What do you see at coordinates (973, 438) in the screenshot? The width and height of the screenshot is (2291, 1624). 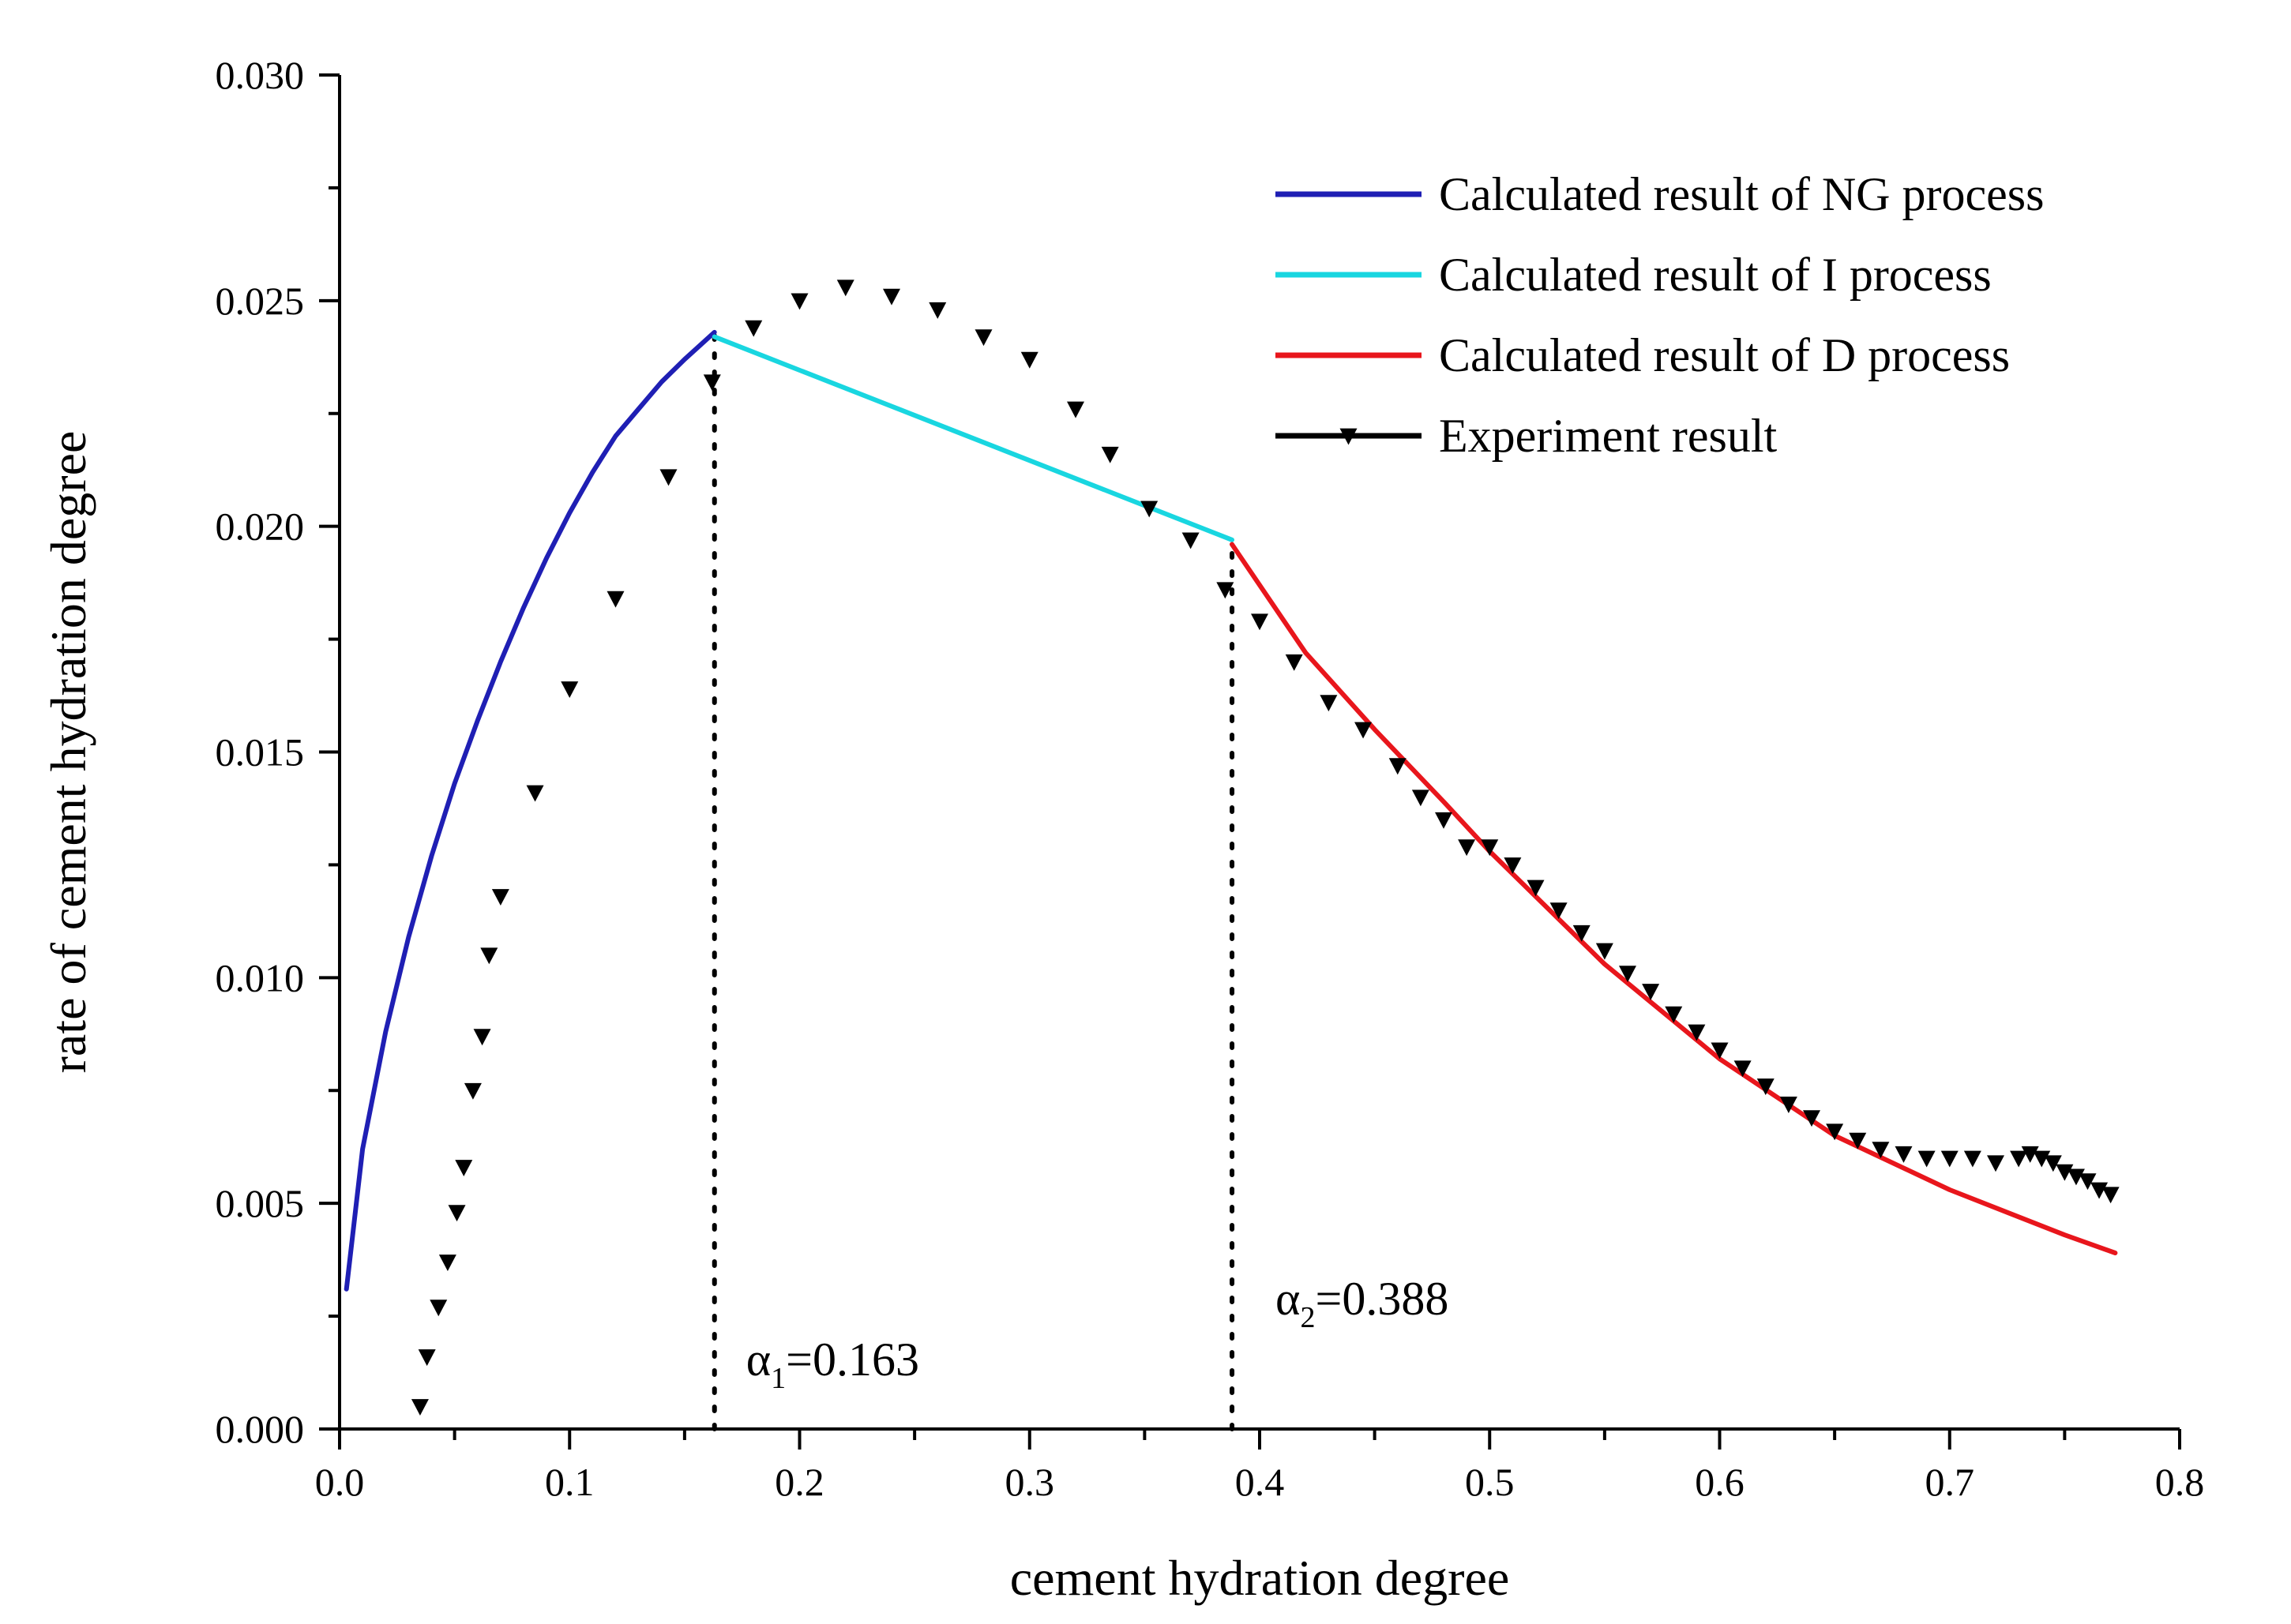 I see `series-line-calculated-result-of-i-process` at bounding box center [973, 438].